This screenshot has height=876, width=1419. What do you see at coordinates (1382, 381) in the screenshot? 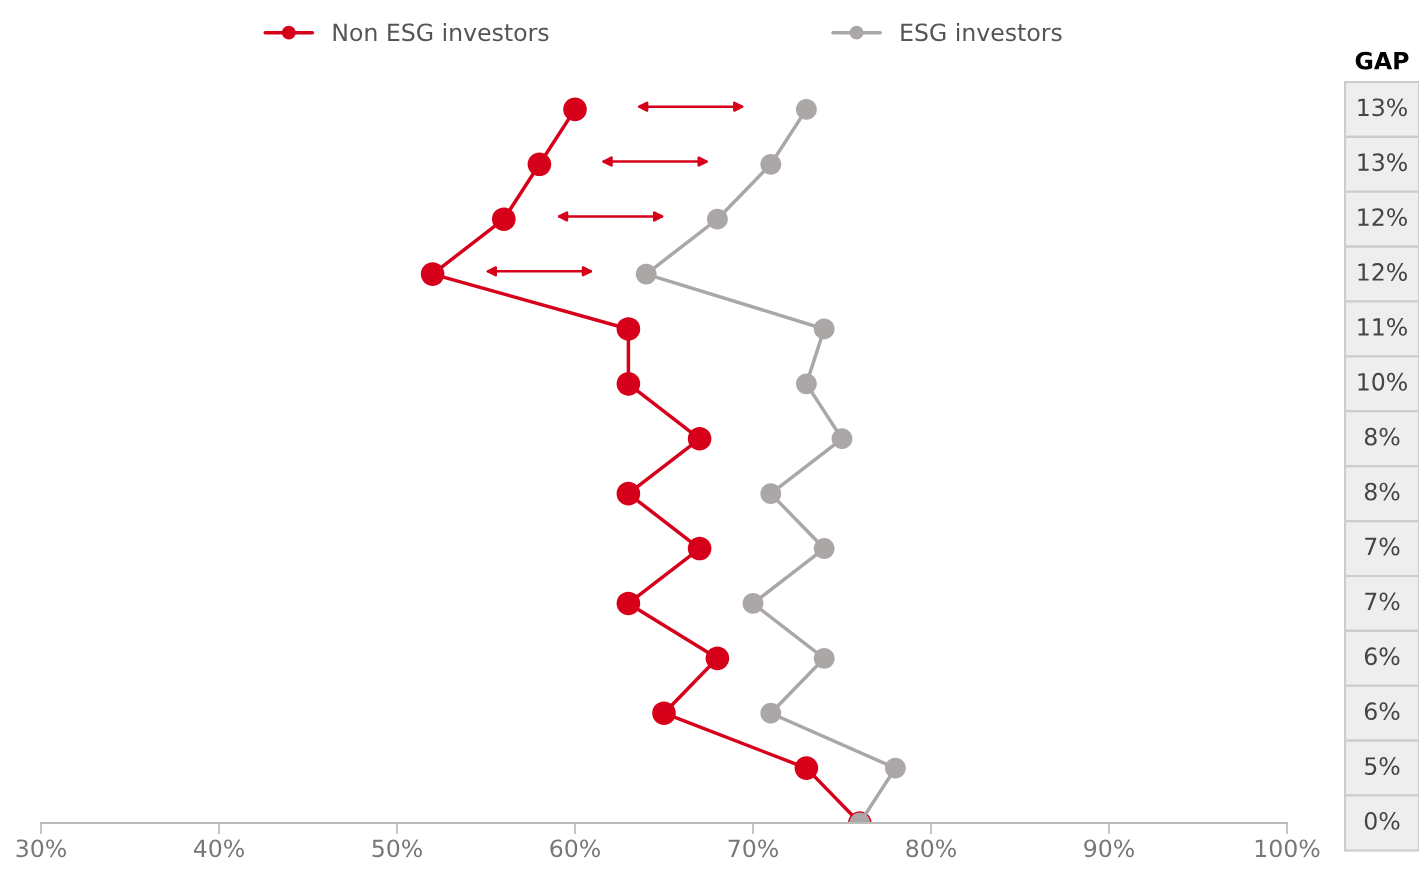
I see `text: 10%` at bounding box center [1382, 381].